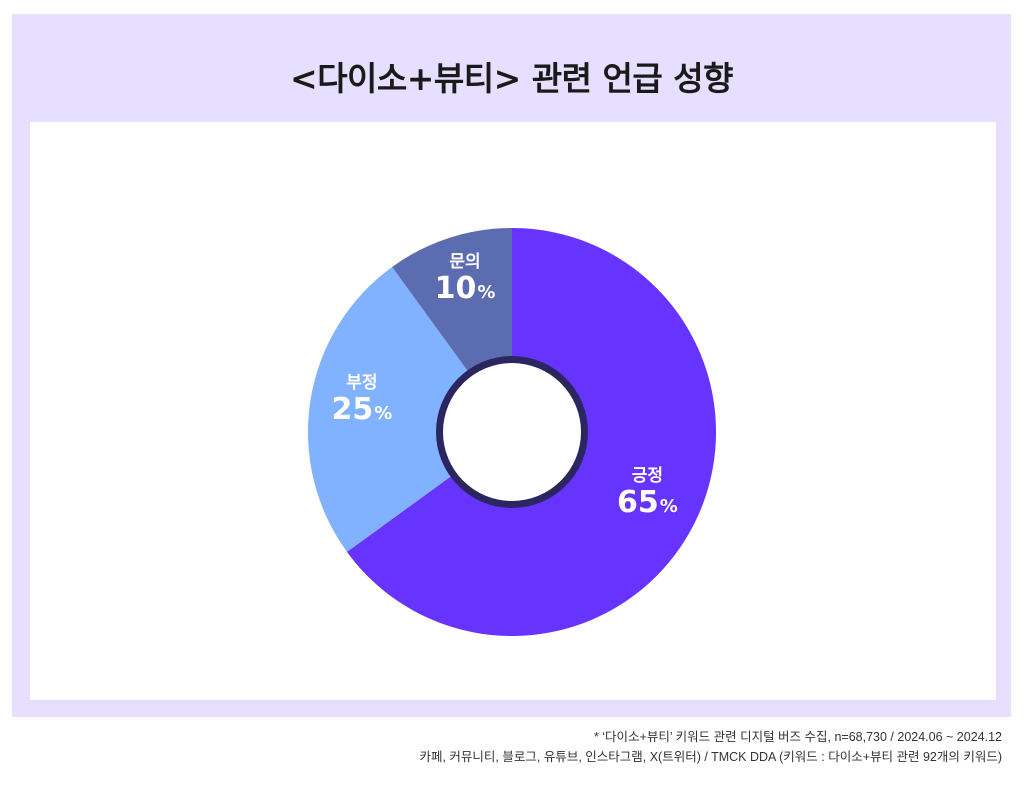 Image resolution: width=1024 pixels, height=785 pixels. I want to click on slice-value-number-1: 25, so click(352, 410).